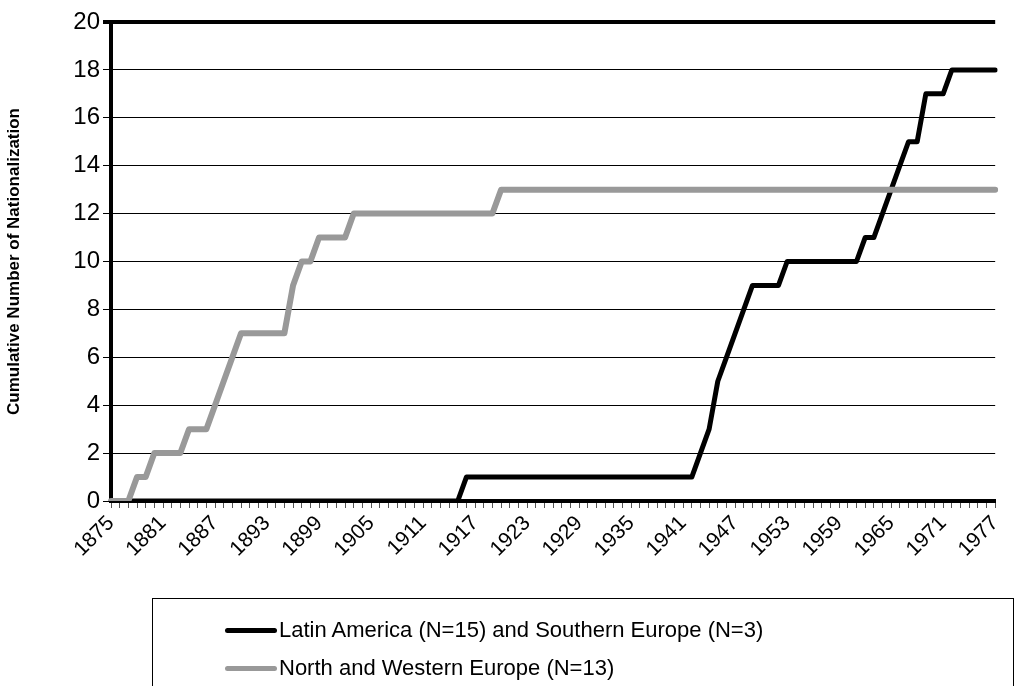 This screenshot has height=686, width=1016. What do you see at coordinates (93, 451) in the screenshot?
I see `y-tick-label: 2` at bounding box center [93, 451].